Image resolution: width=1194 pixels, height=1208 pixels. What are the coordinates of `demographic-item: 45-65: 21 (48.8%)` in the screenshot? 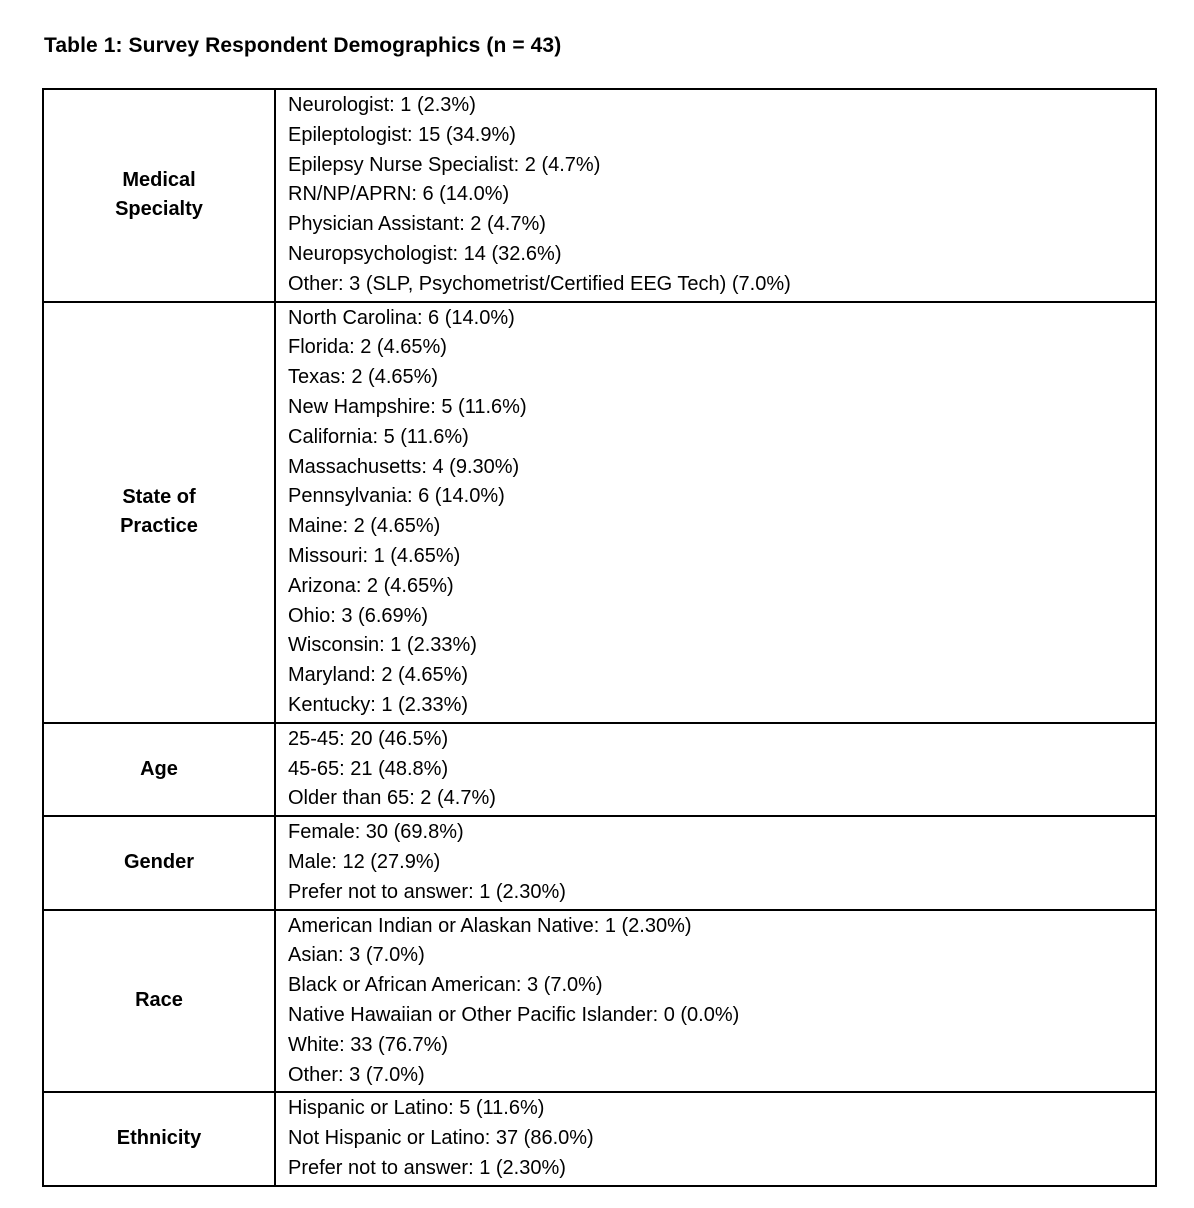 It's located at (368, 768).